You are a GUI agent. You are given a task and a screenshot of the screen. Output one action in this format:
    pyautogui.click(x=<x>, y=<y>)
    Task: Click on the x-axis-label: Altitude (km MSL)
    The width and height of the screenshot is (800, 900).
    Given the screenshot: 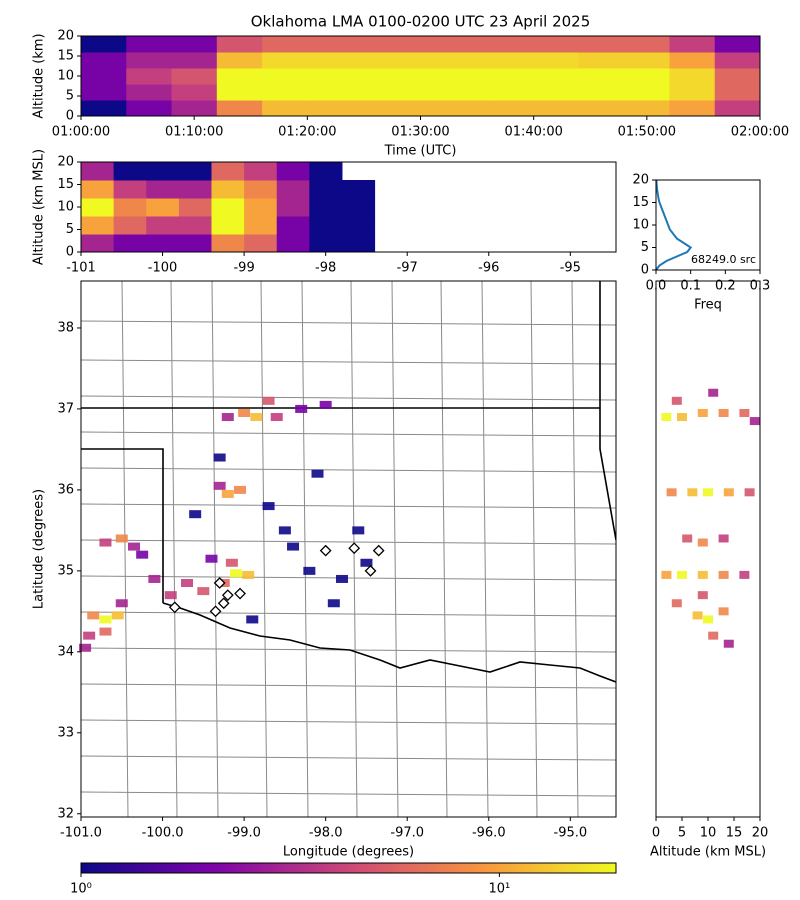 What is the action you would take?
    pyautogui.click(x=708, y=852)
    